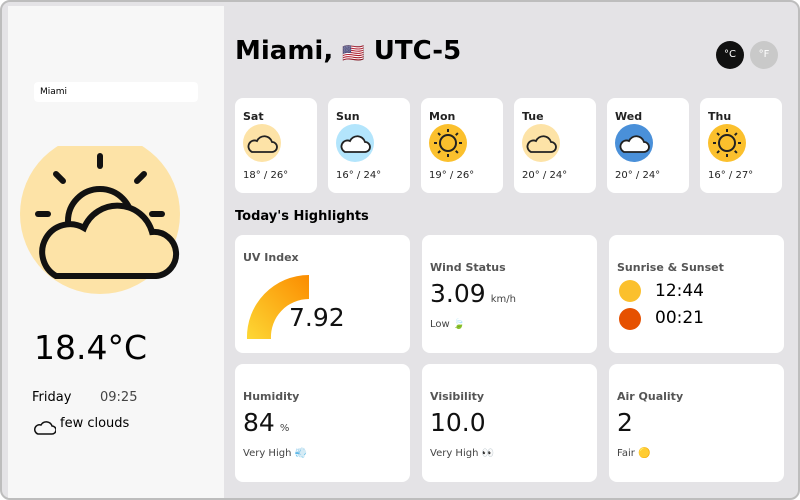  What do you see at coordinates (625, 422) in the screenshot?
I see `air-value: 2` at bounding box center [625, 422].